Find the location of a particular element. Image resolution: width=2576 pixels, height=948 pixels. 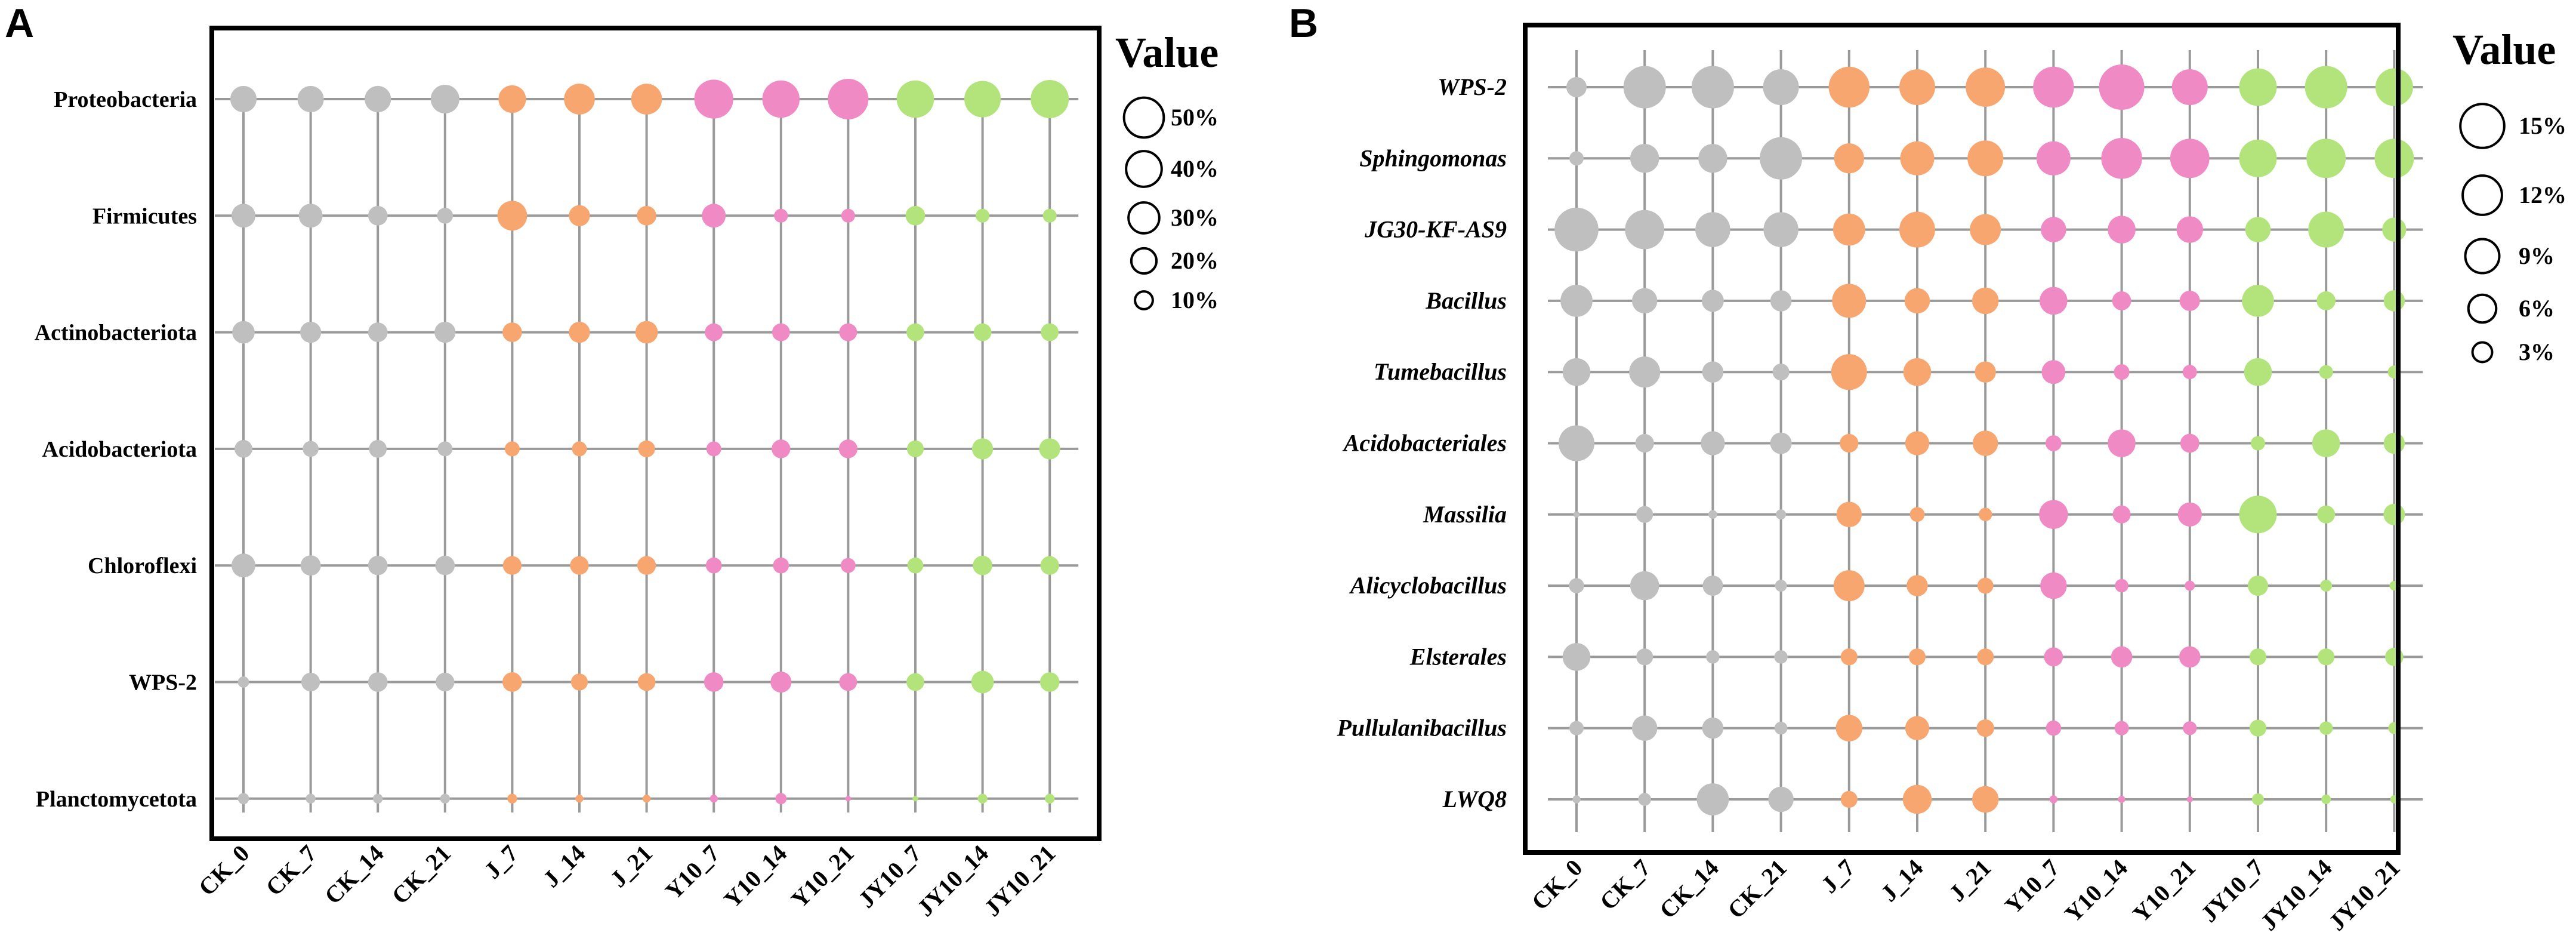

panel-a-row-label: WPS-2 is located at coordinates (163, 682).